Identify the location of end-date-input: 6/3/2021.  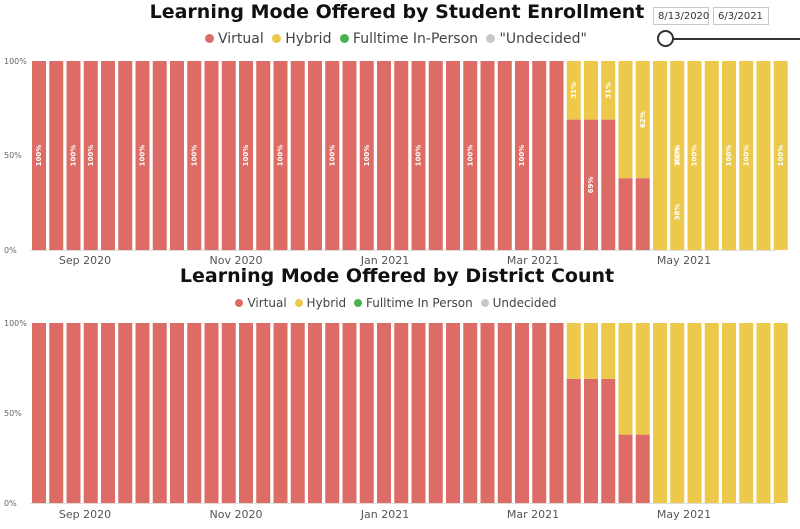
(741, 16).